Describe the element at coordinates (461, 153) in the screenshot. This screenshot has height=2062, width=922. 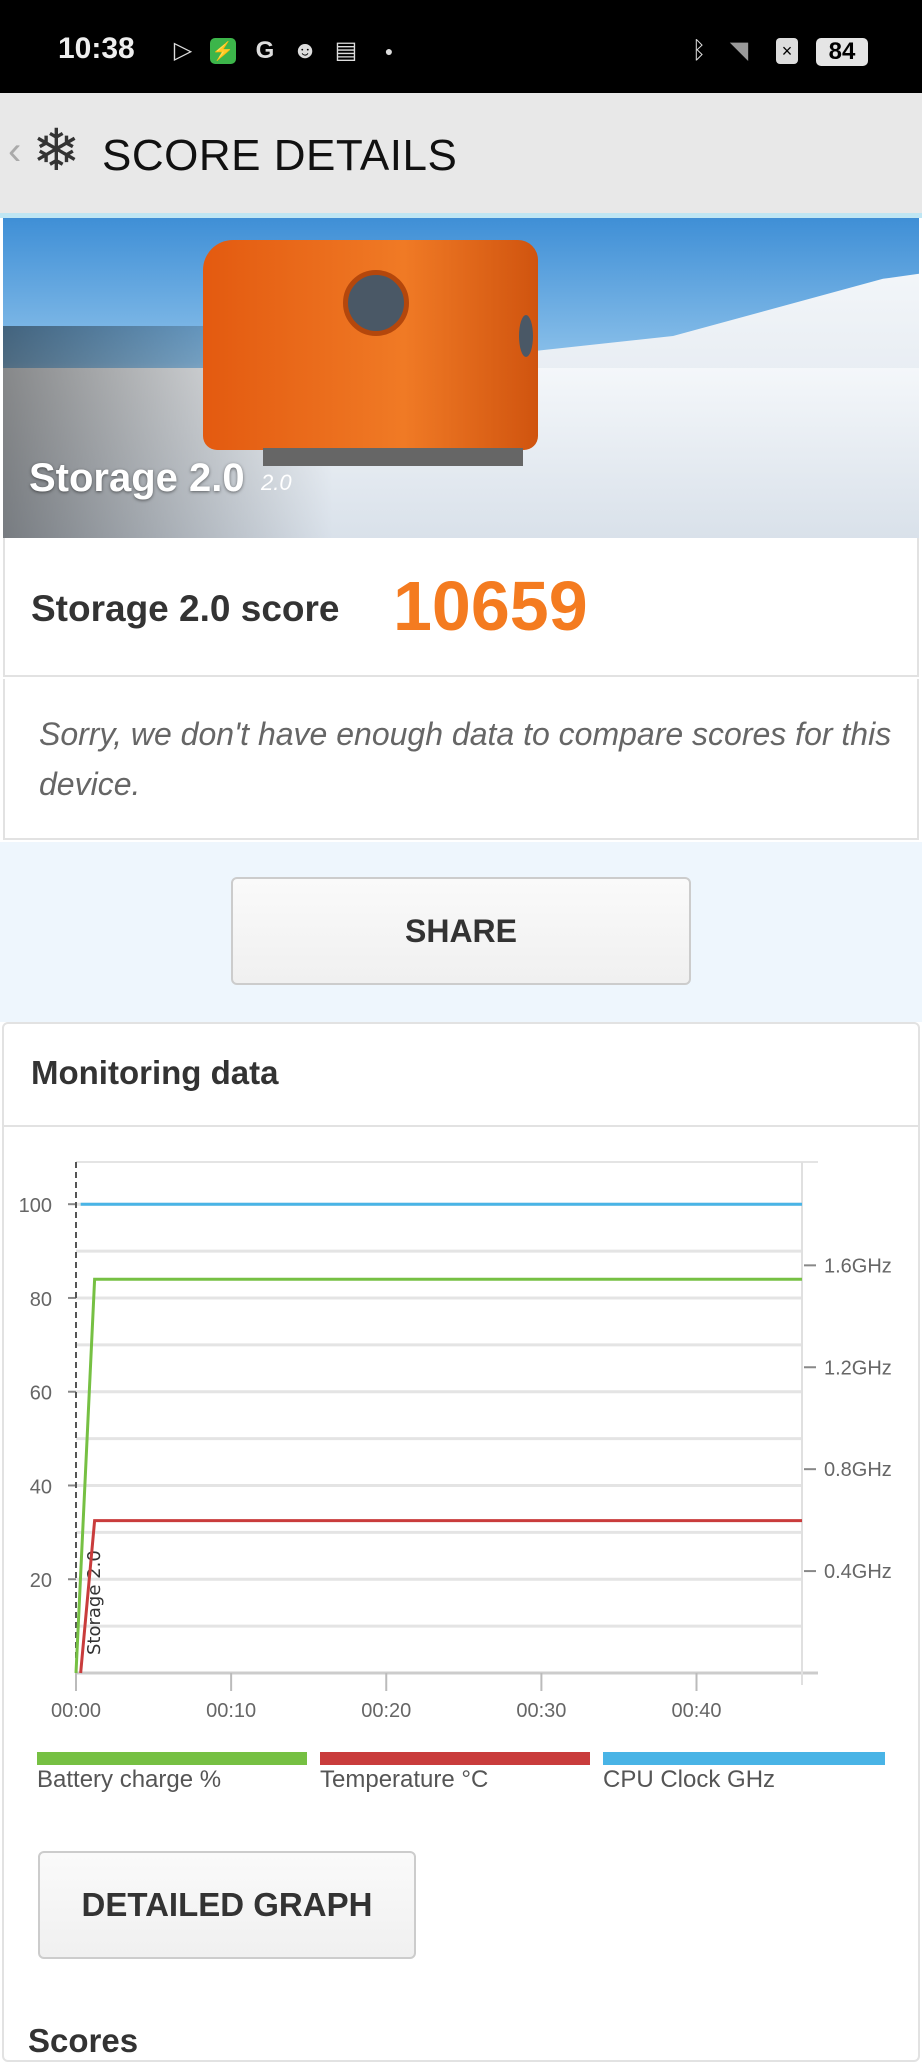
I see `app-header: ‹ ❄ SCORE DETAILS` at that location.